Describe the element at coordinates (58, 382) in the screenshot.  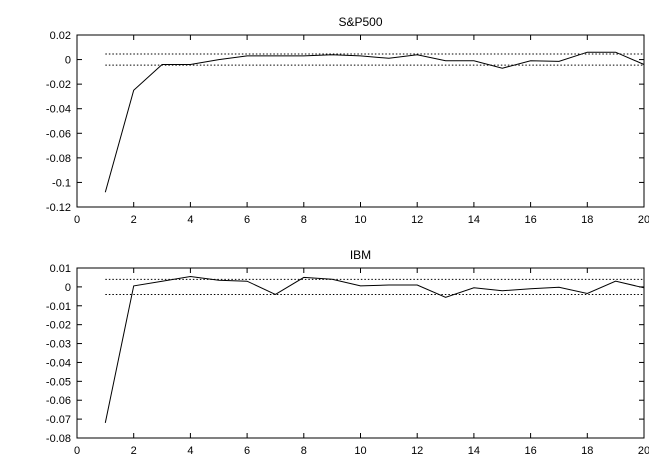
I see `ibm-y-tick-label: -0.05` at that location.